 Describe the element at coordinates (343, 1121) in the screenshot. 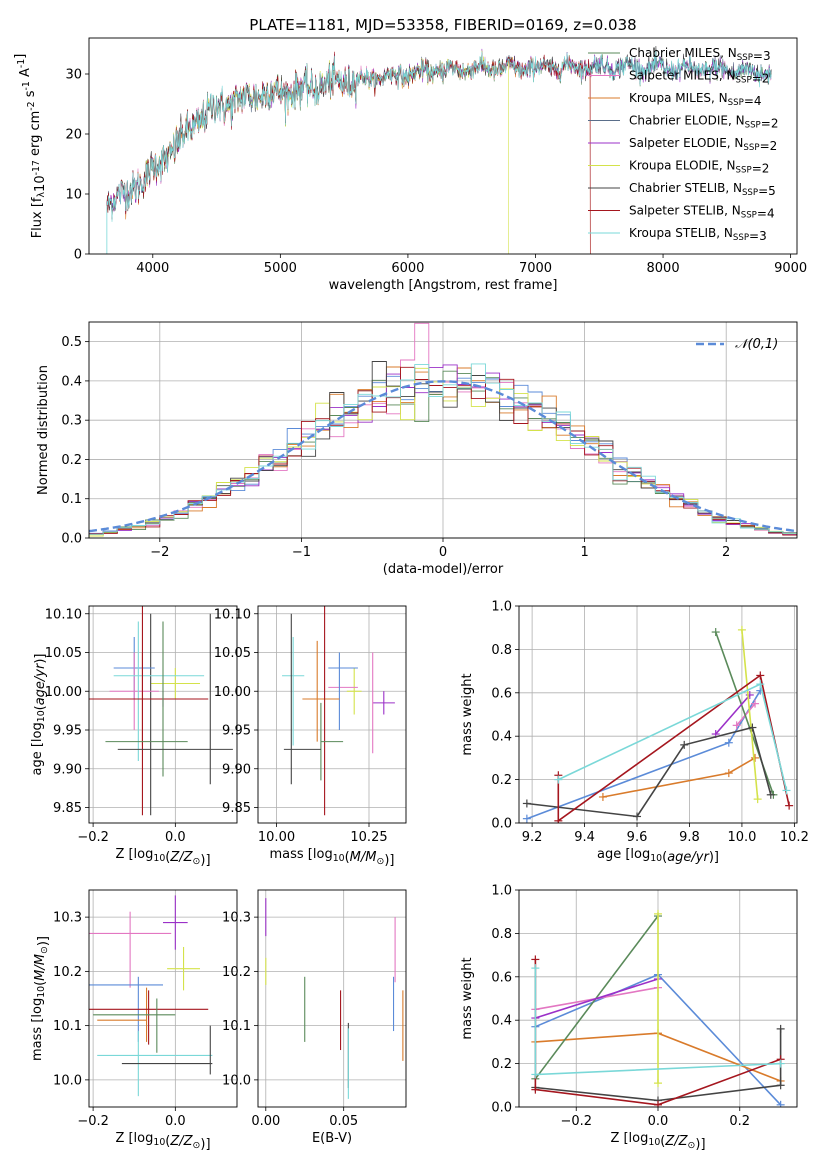

I see `x-tick-label: 0.05` at that location.